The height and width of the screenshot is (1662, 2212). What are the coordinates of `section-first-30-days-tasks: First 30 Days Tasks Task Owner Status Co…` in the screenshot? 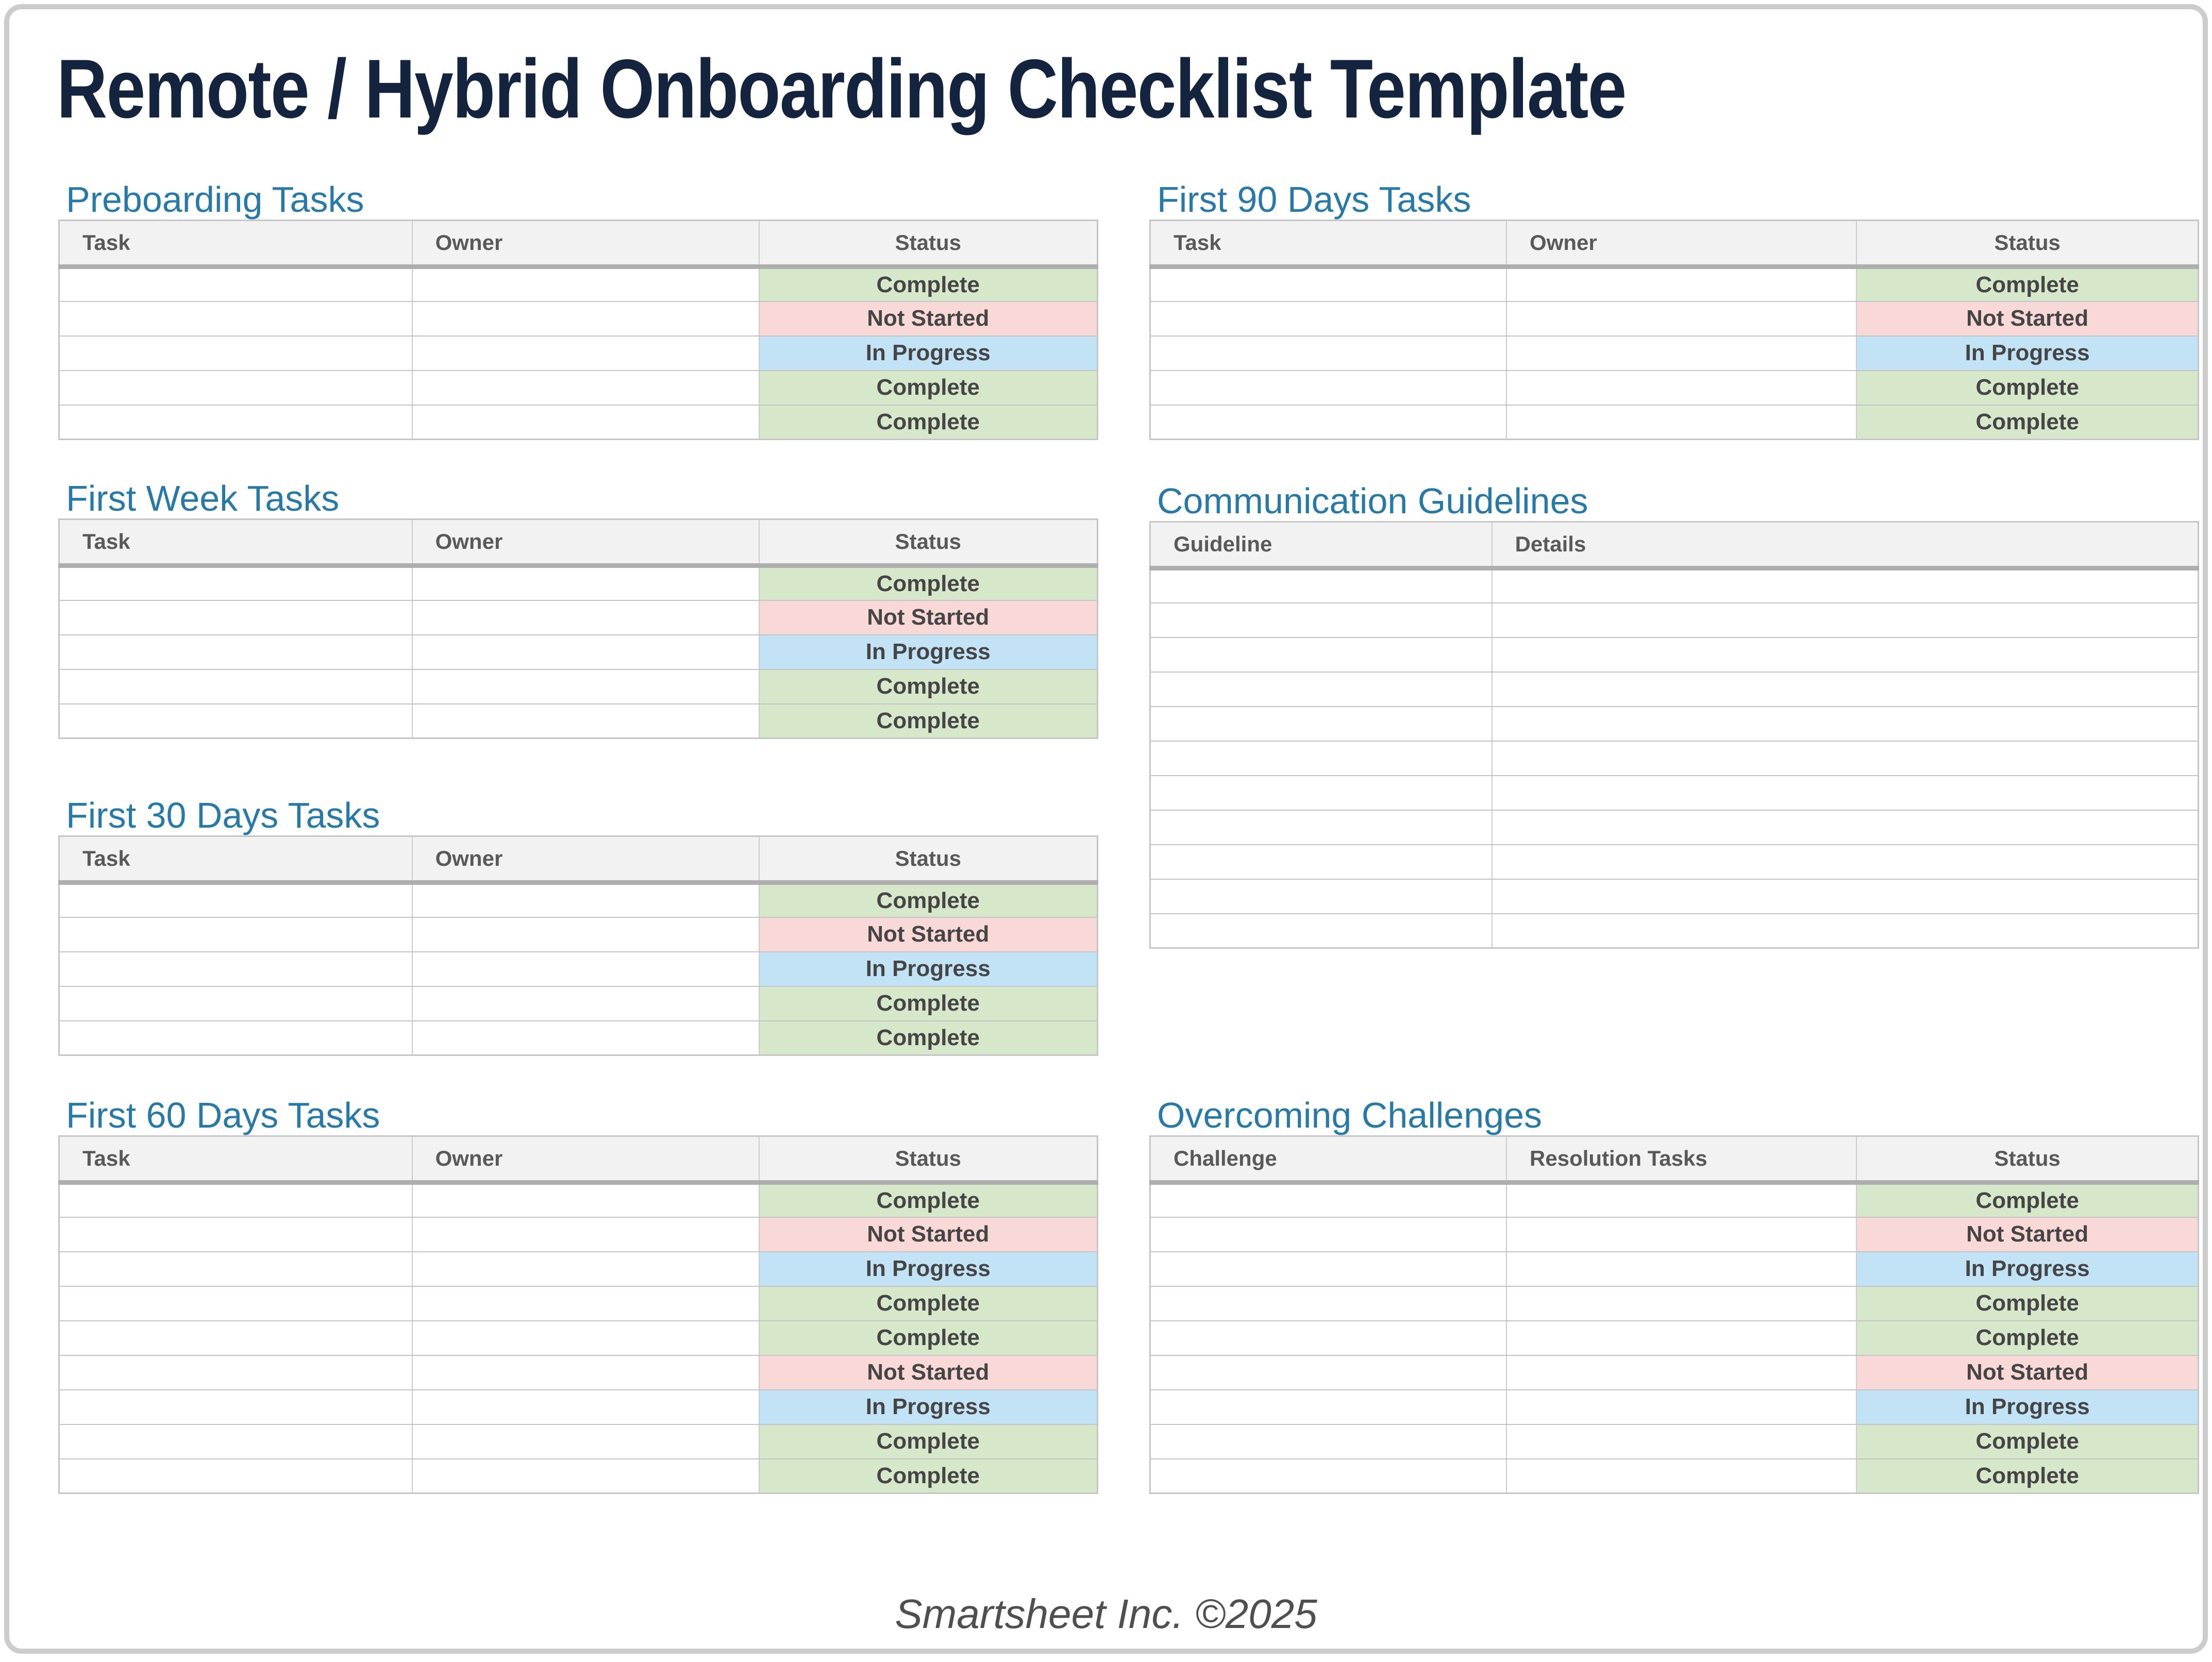 It's located at (578, 926).